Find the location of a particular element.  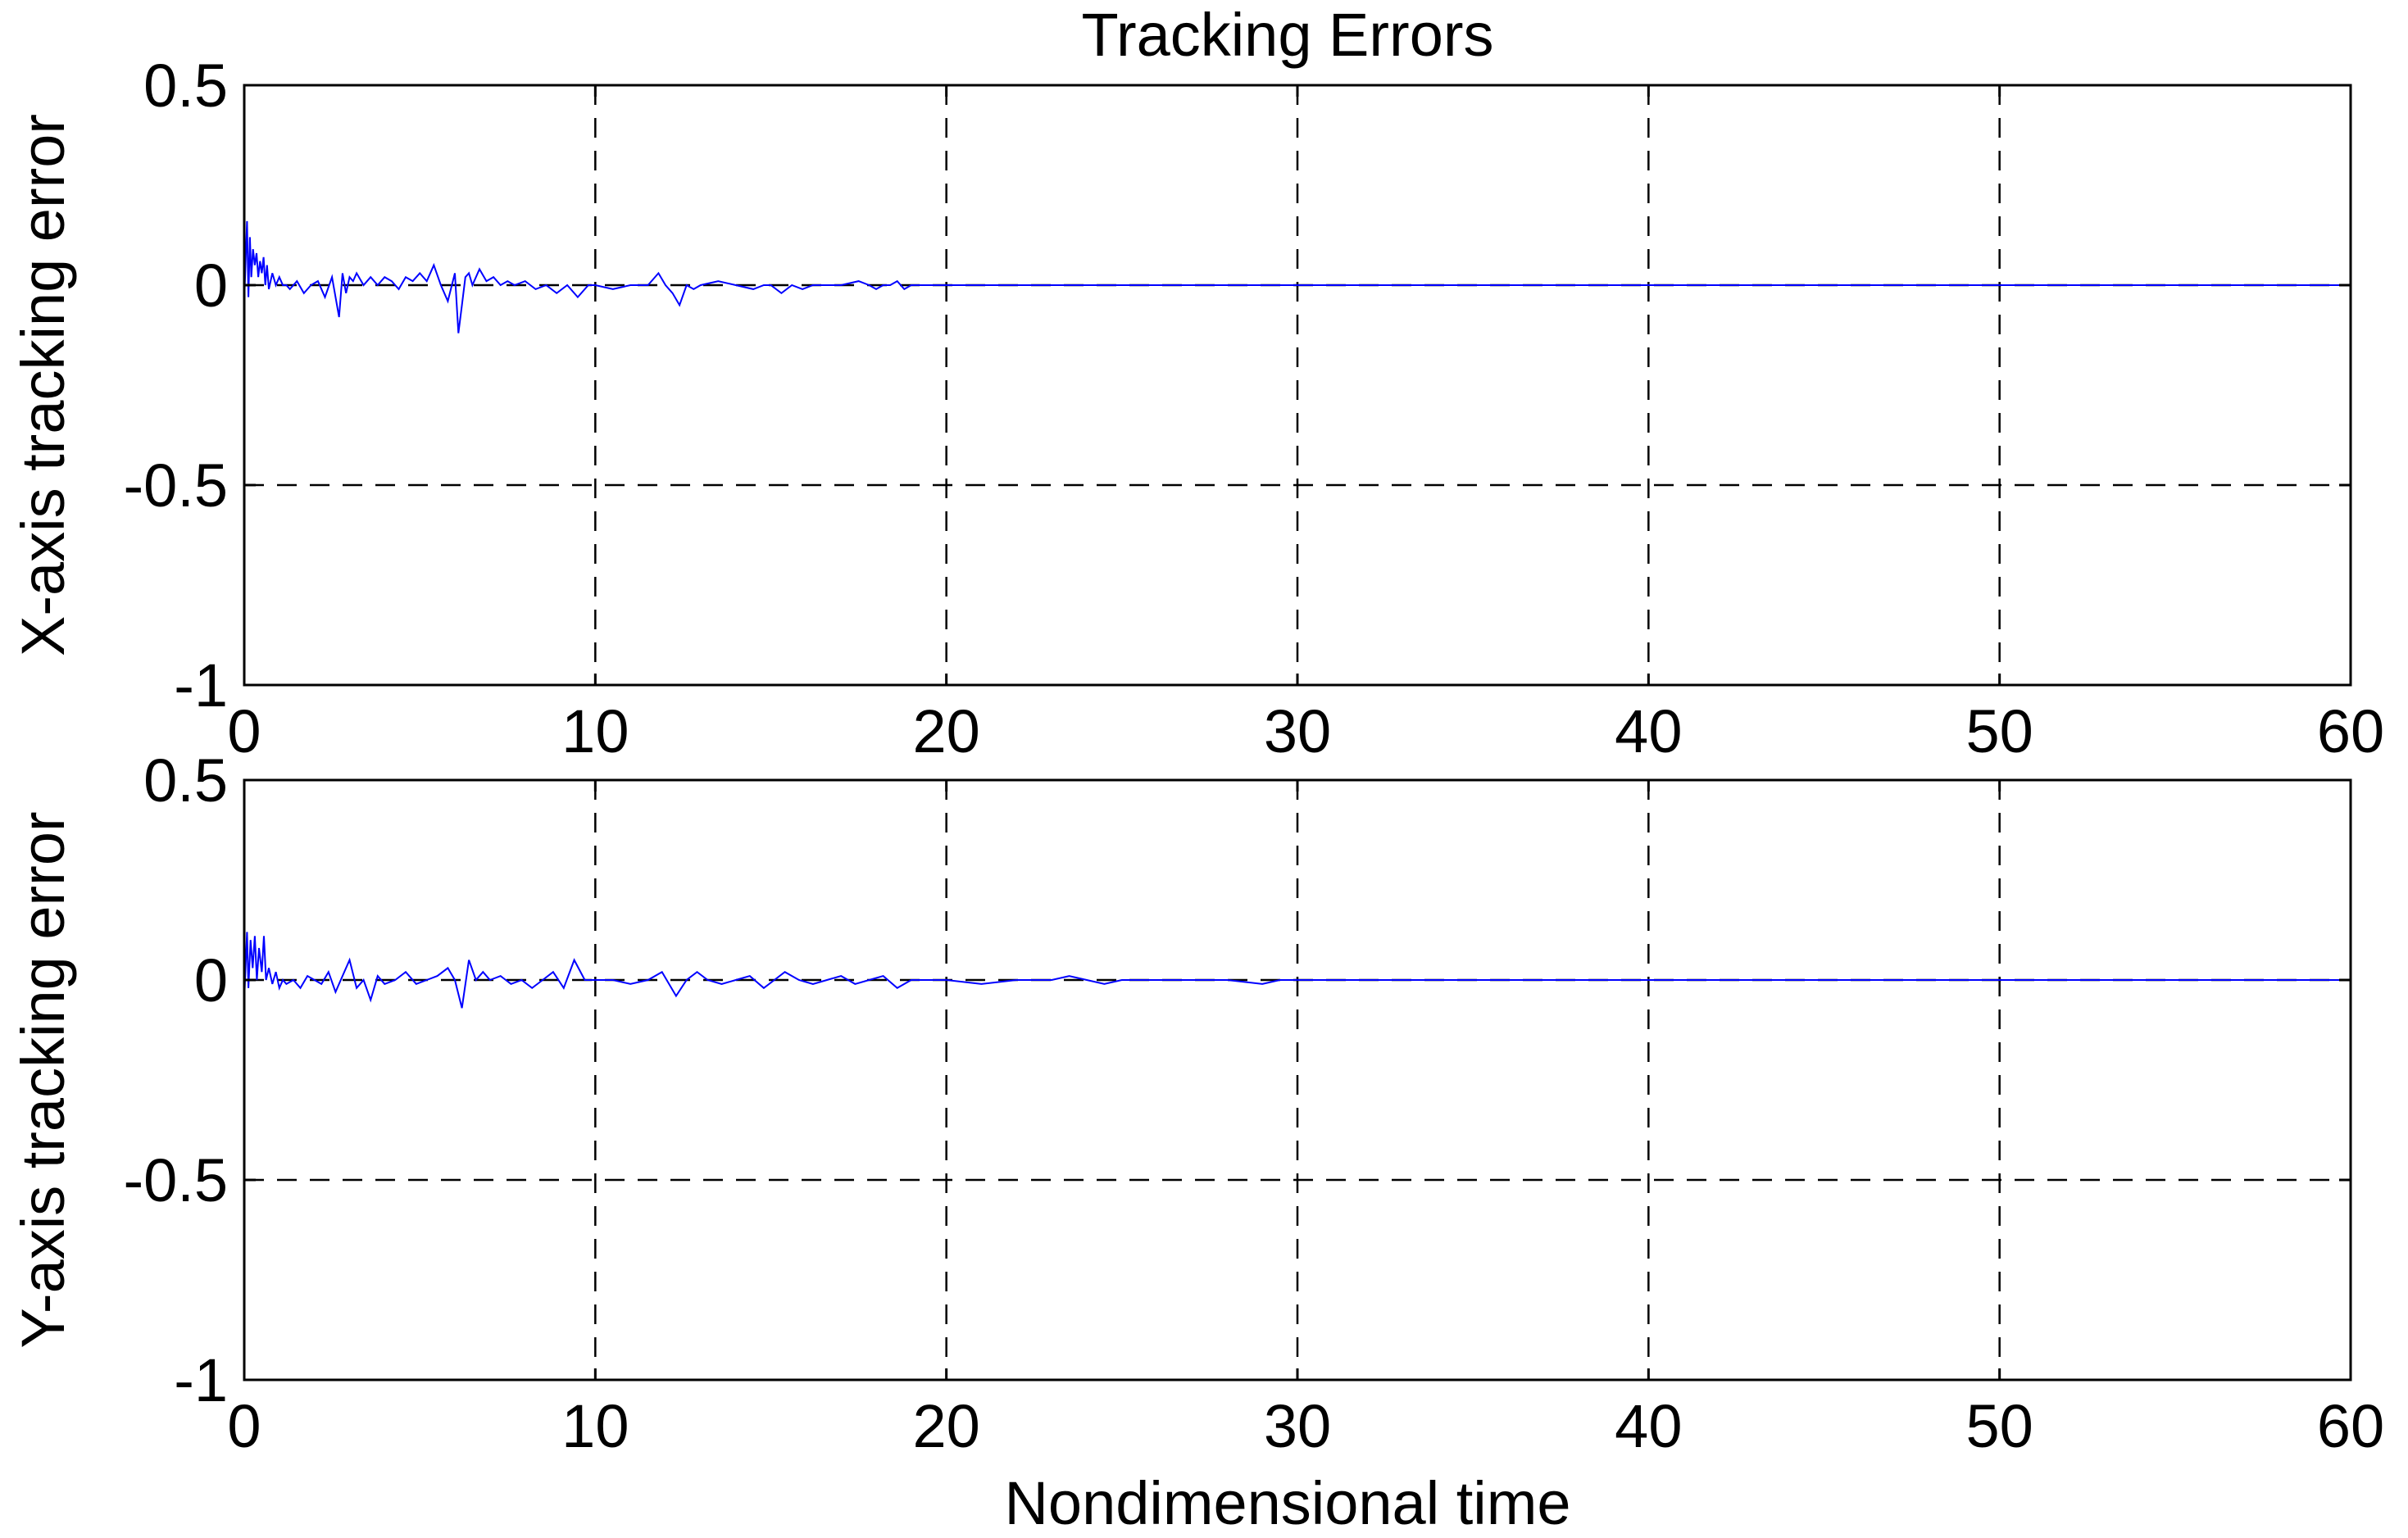

y-axis-label: Y-axis tracking error is located at coordinates (43, 1079).